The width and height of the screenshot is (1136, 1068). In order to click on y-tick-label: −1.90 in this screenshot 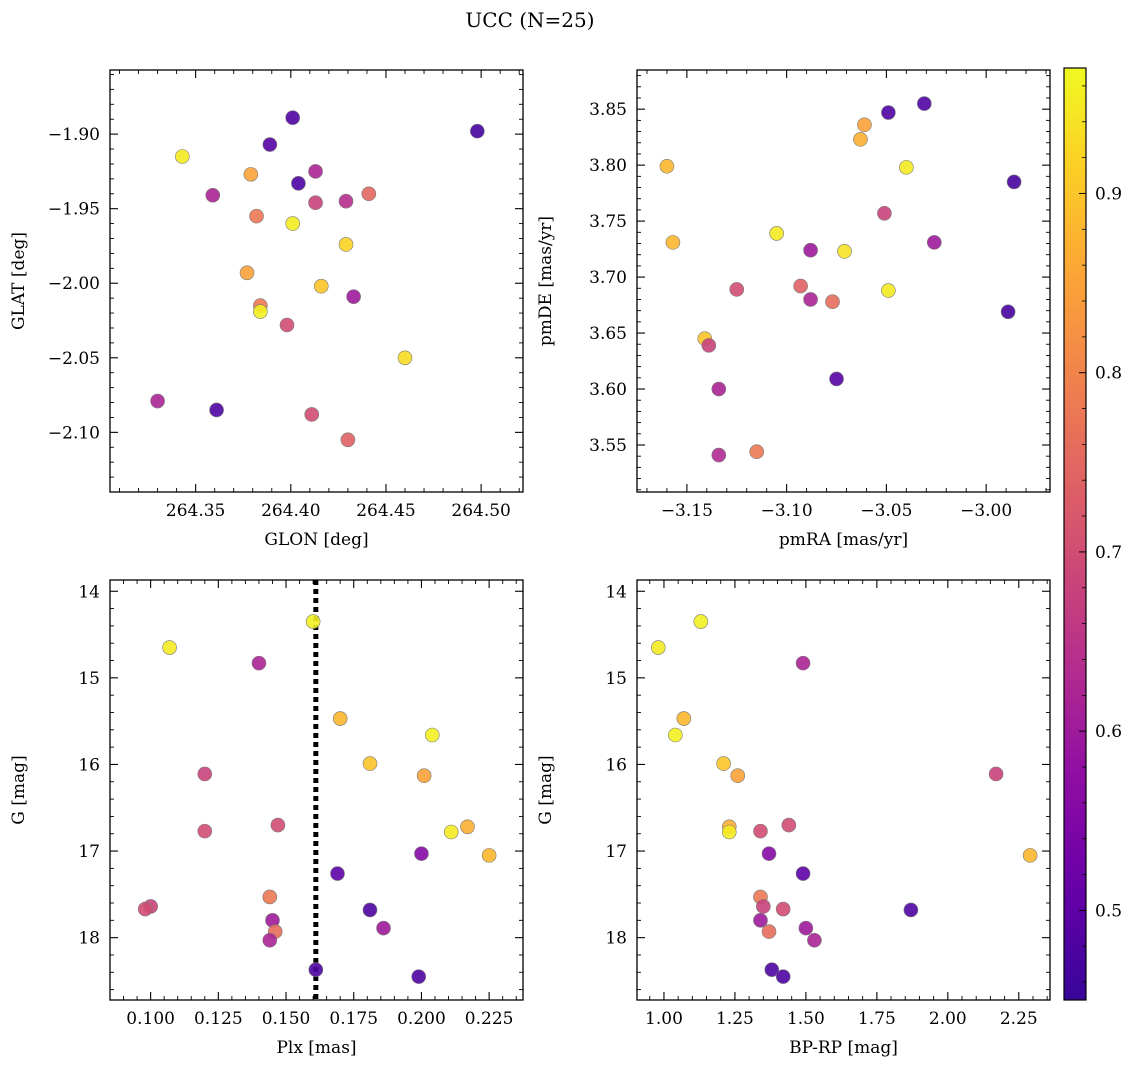, I will do `click(74, 135)`.